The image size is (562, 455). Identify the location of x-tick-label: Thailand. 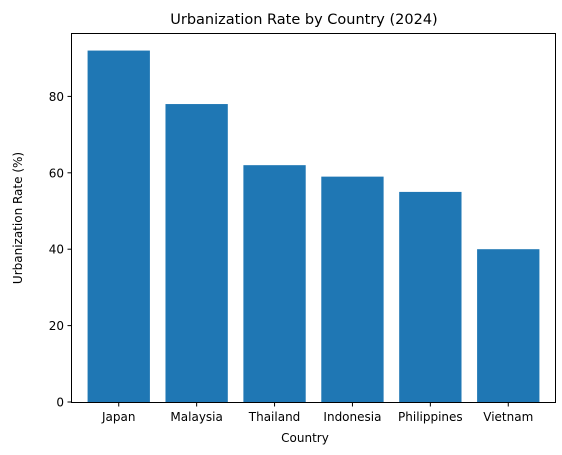
(274, 417).